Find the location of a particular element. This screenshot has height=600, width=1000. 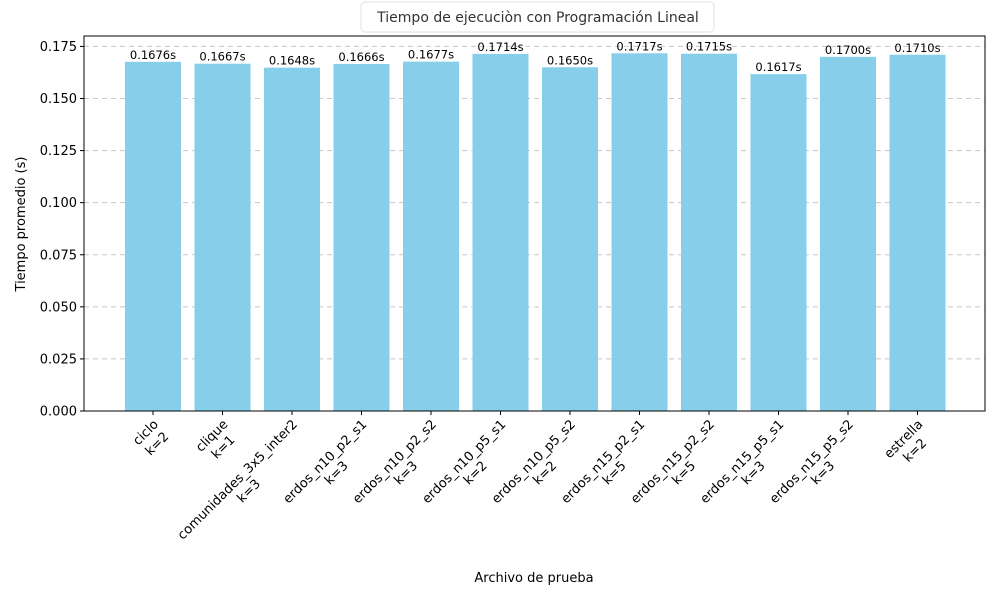

x-tick-label-name: comunidades_3x5_inter2 is located at coordinates (238, 480).